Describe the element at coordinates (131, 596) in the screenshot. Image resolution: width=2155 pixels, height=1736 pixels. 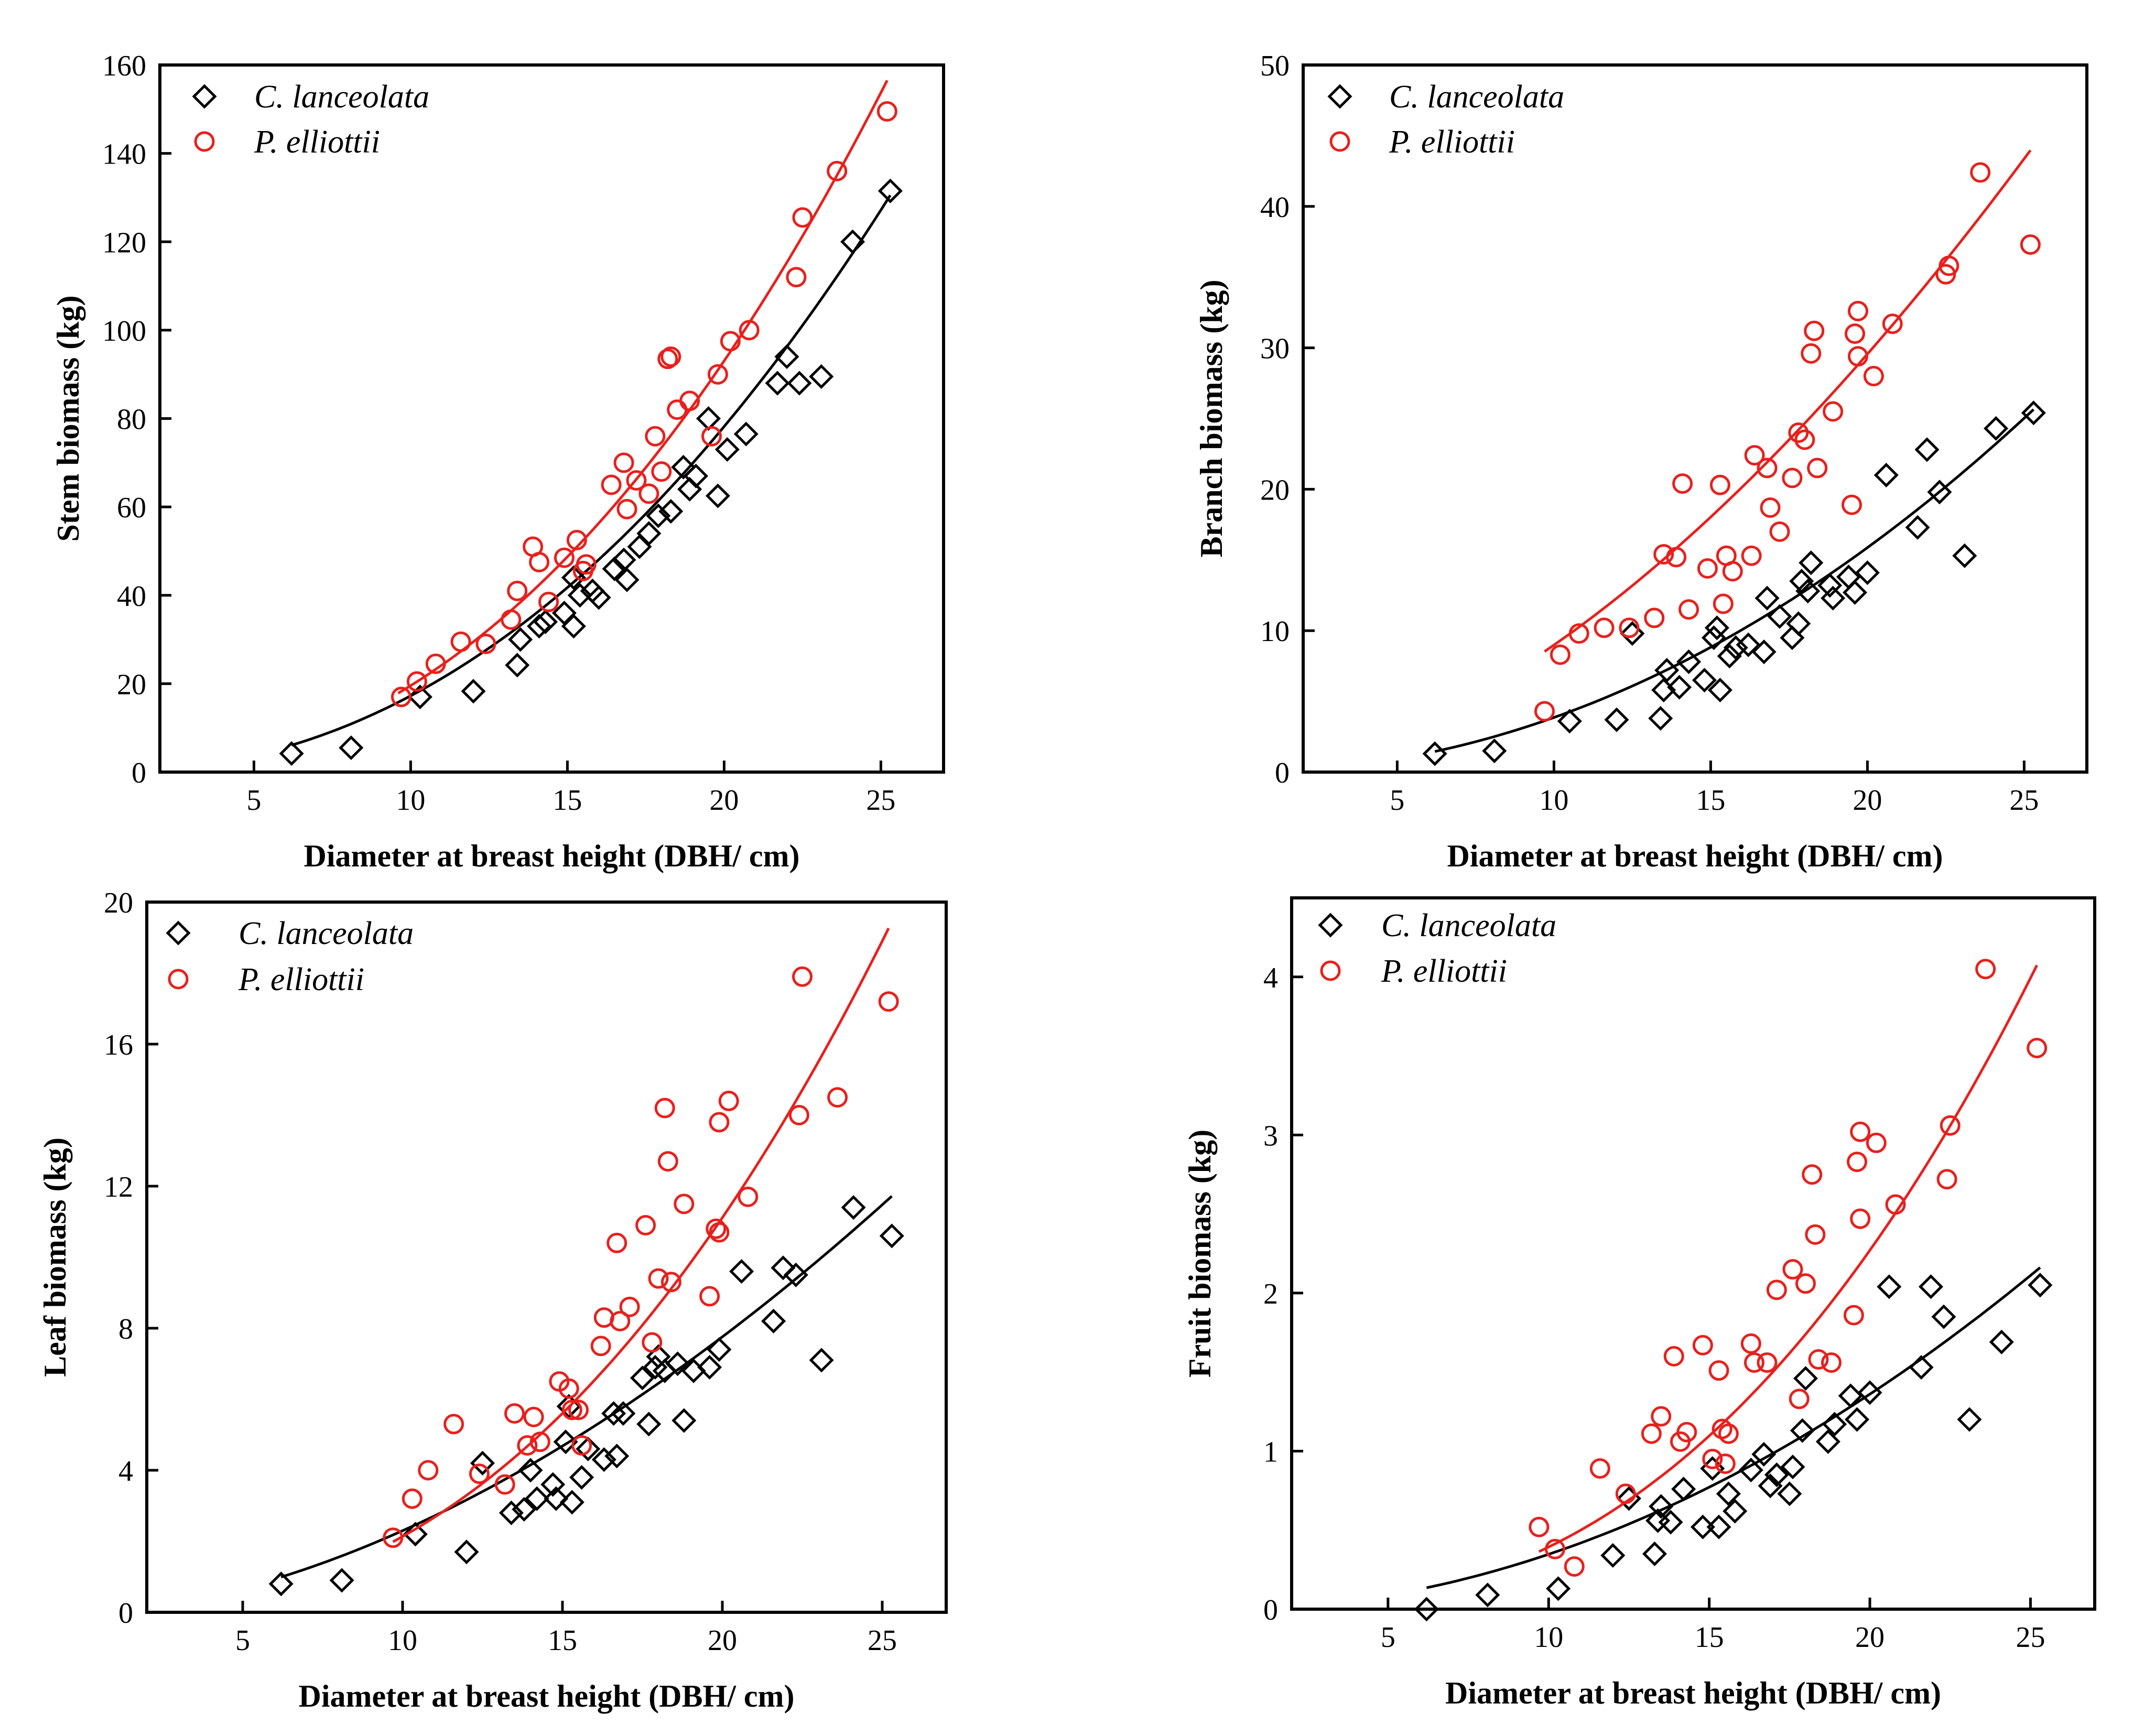
I see `y-tick-label: 40` at that location.